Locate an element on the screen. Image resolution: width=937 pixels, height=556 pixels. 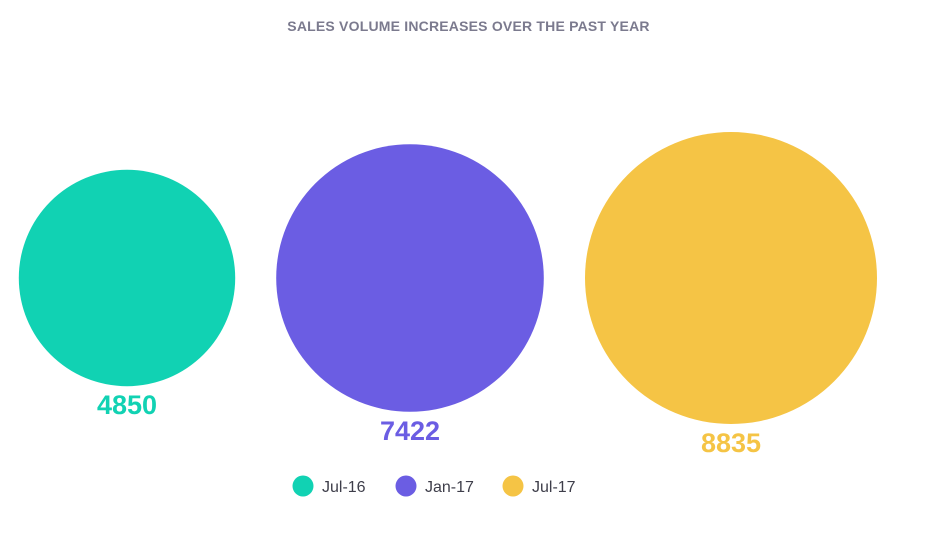
legend-item-jul-16: Jul-16 is located at coordinates (329, 486).